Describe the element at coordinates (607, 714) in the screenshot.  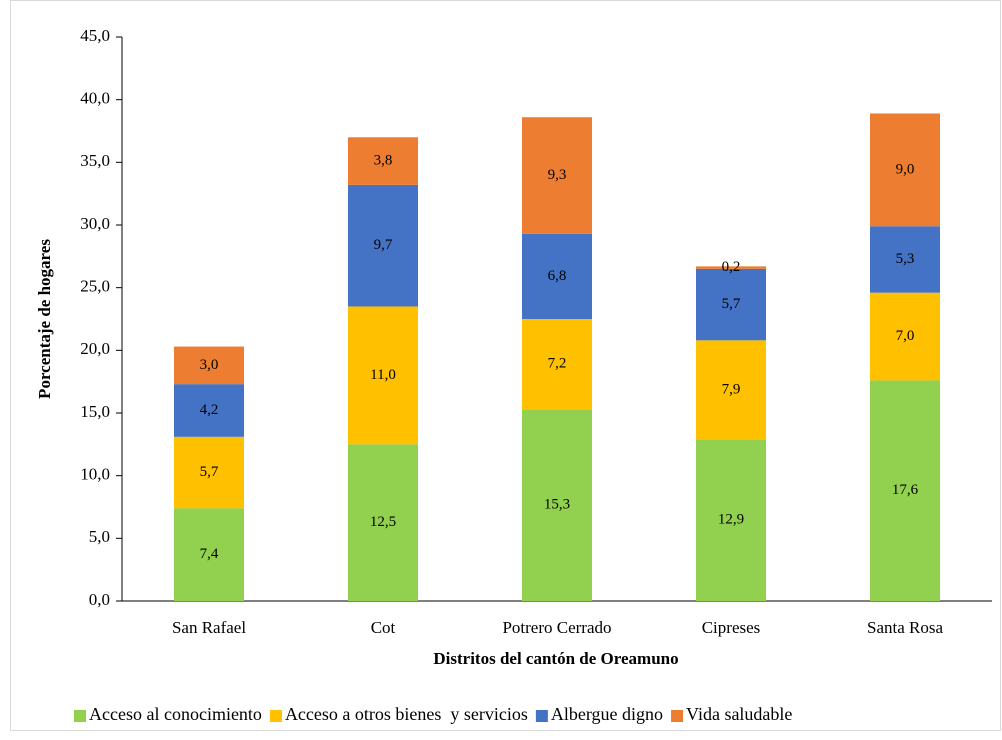
I see `legend-label: Albergue digno` at that location.